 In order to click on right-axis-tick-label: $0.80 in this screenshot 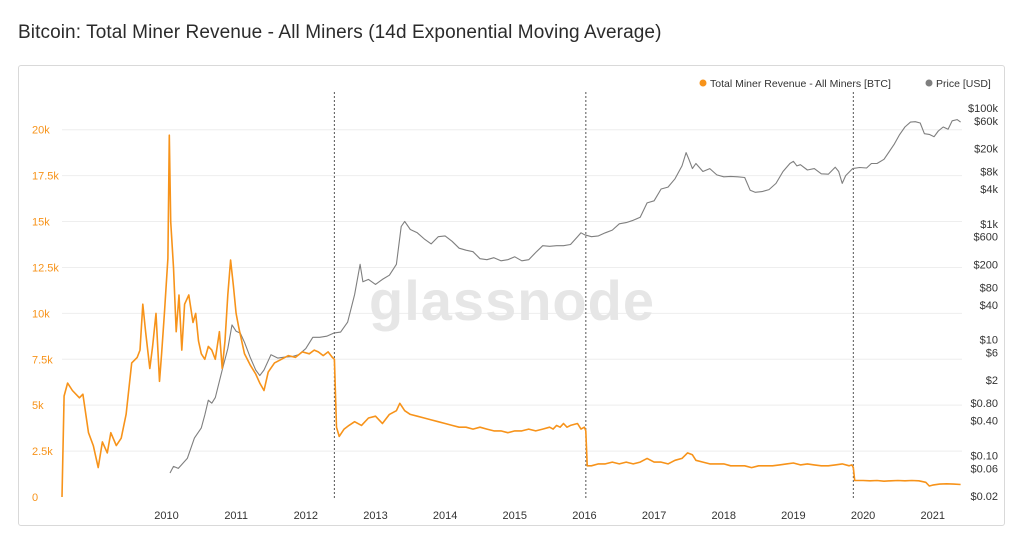, I will do `click(984, 404)`.